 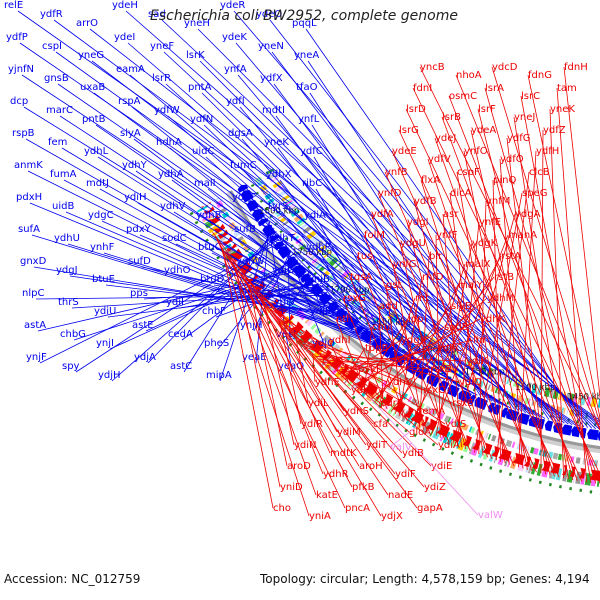 I want to click on forward-gene-label: pdxY, so click(x=139, y=229).